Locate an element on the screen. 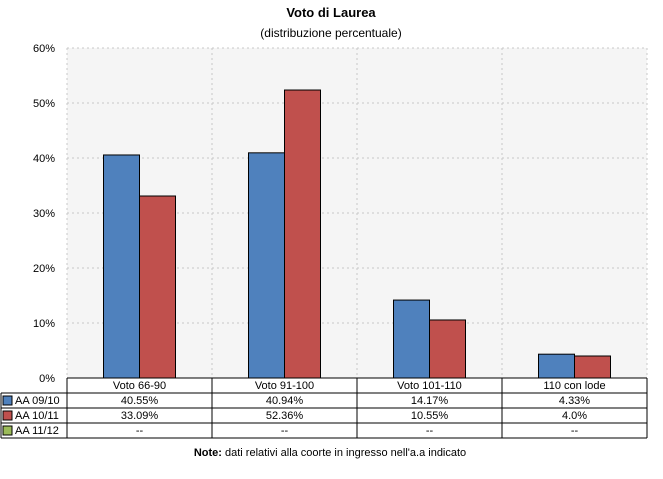 The height and width of the screenshot is (479, 663). category-label: Voto 101-110 is located at coordinates (429, 386).